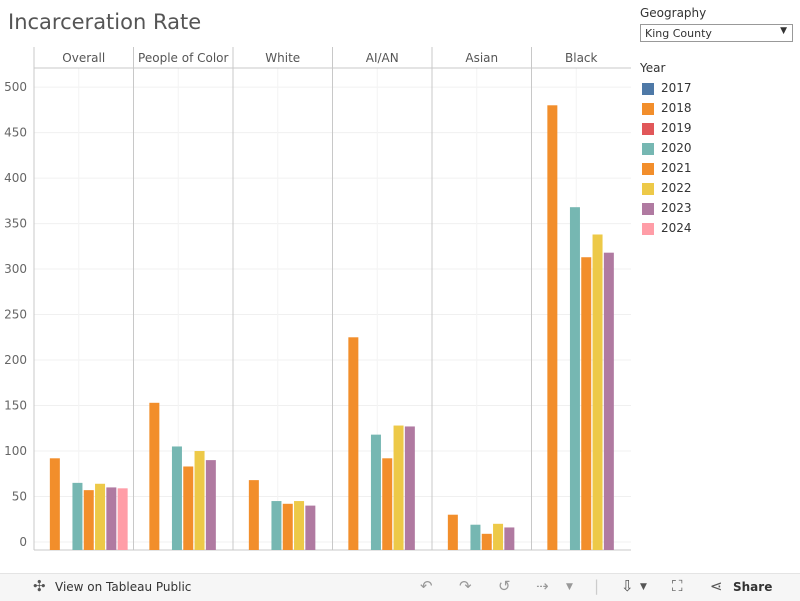 The image size is (800, 601). I want to click on y-tick-label: 250, so click(15, 315).